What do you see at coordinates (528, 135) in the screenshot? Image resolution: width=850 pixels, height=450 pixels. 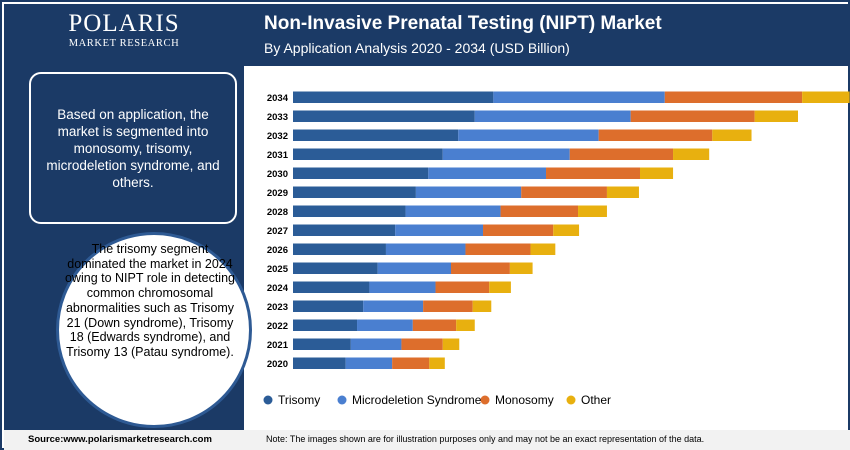 I see `bar-microdeletion-syndrome-2032` at bounding box center [528, 135].